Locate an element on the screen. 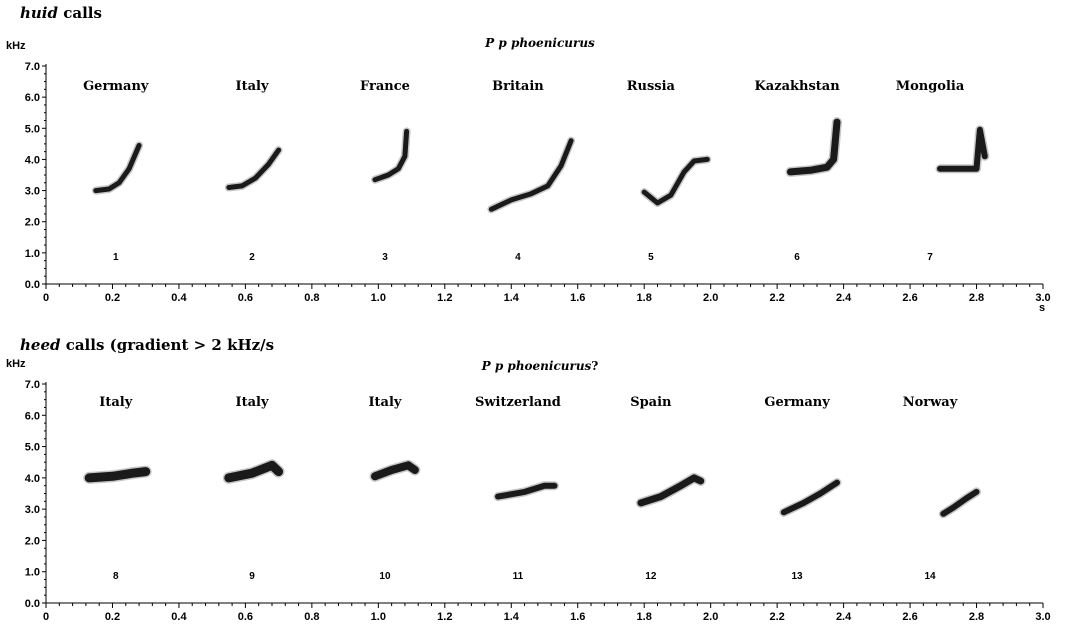 Image resolution: width=1068 pixels, height=626 pixels. call-number-label: 1 is located at coordinates (116, 257).